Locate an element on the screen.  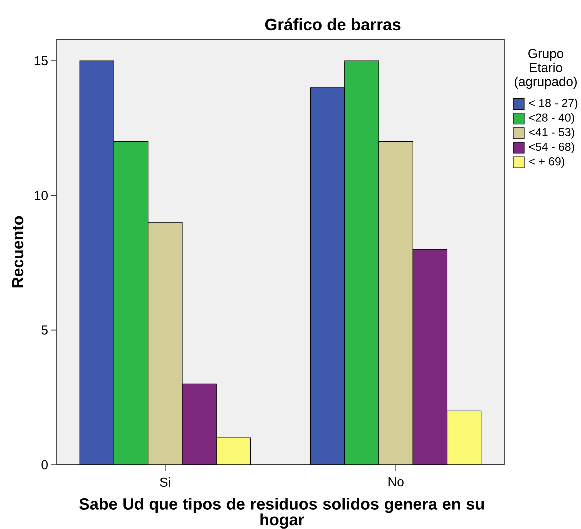
legend-label: <28 - 40) is located at coordinates (551, 118).